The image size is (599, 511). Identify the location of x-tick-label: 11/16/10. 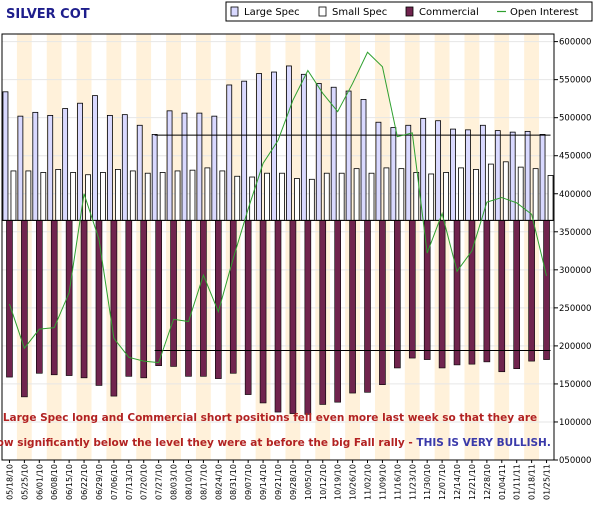
(397, 482).